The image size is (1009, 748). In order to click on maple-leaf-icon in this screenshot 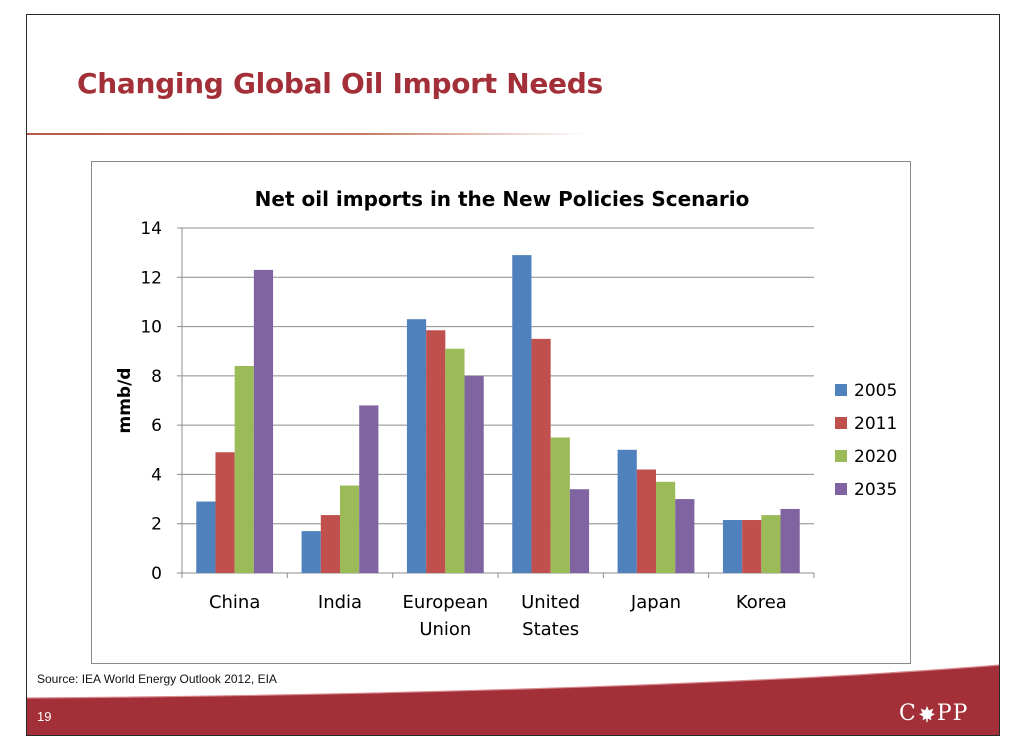, I will do `click(926, 713)`.